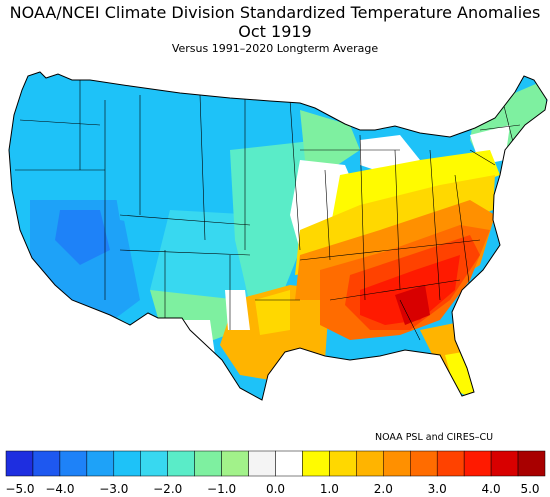  What do you see at coordinates (491, 489) in the screenshot?
I see `legend-tick-label: 4.0` at bounding box center [491, 489].